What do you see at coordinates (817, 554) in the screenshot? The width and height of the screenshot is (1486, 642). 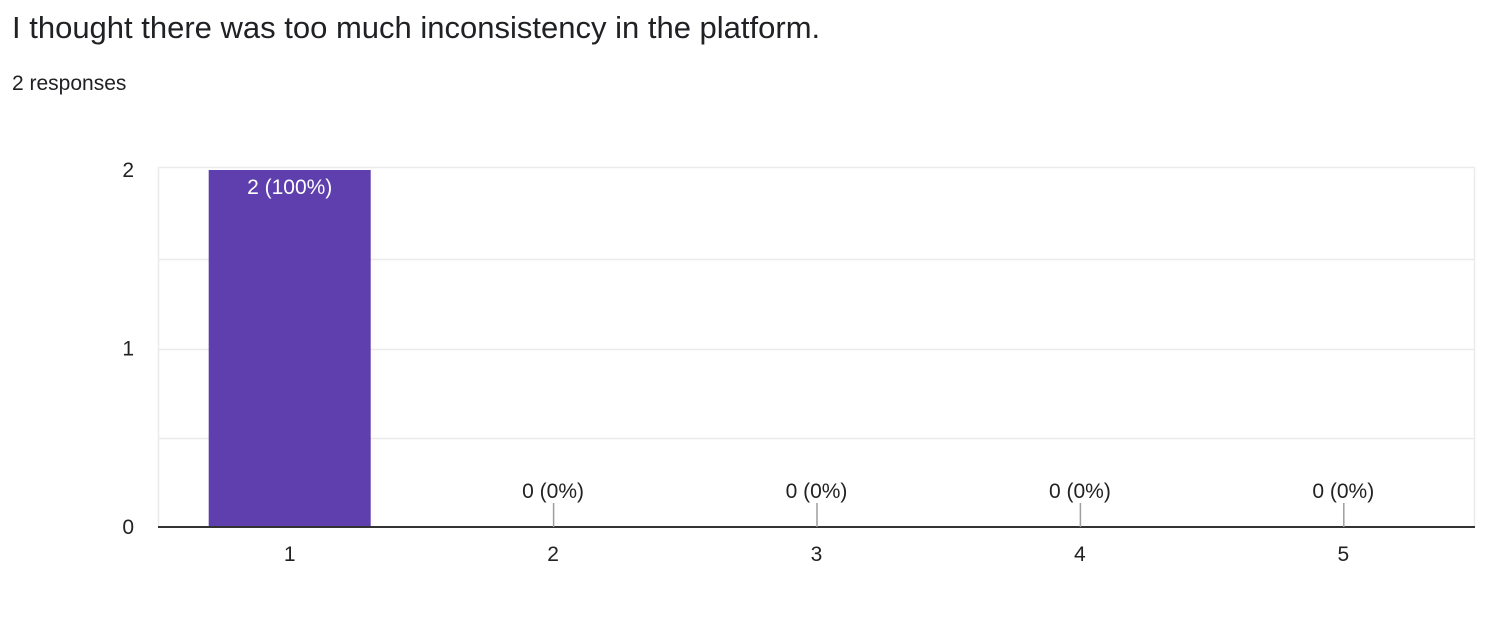 I see `x-tick-label: 3` at bounding box center [817, 554].